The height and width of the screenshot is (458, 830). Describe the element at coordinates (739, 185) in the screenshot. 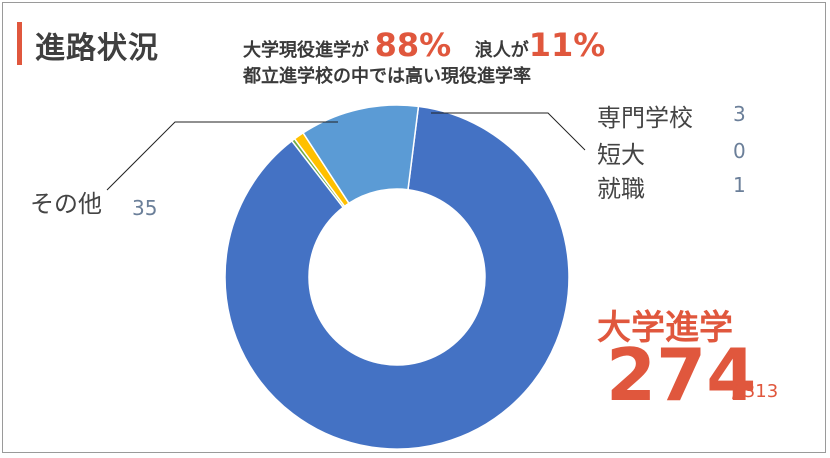

I see `value-employment: 1` at that location.